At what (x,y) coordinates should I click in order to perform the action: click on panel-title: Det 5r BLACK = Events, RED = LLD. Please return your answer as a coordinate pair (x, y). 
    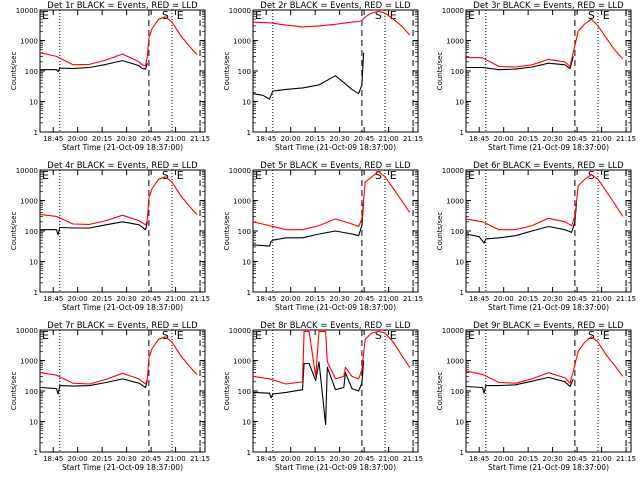
    Looking at the image, I should click on (335, 166).